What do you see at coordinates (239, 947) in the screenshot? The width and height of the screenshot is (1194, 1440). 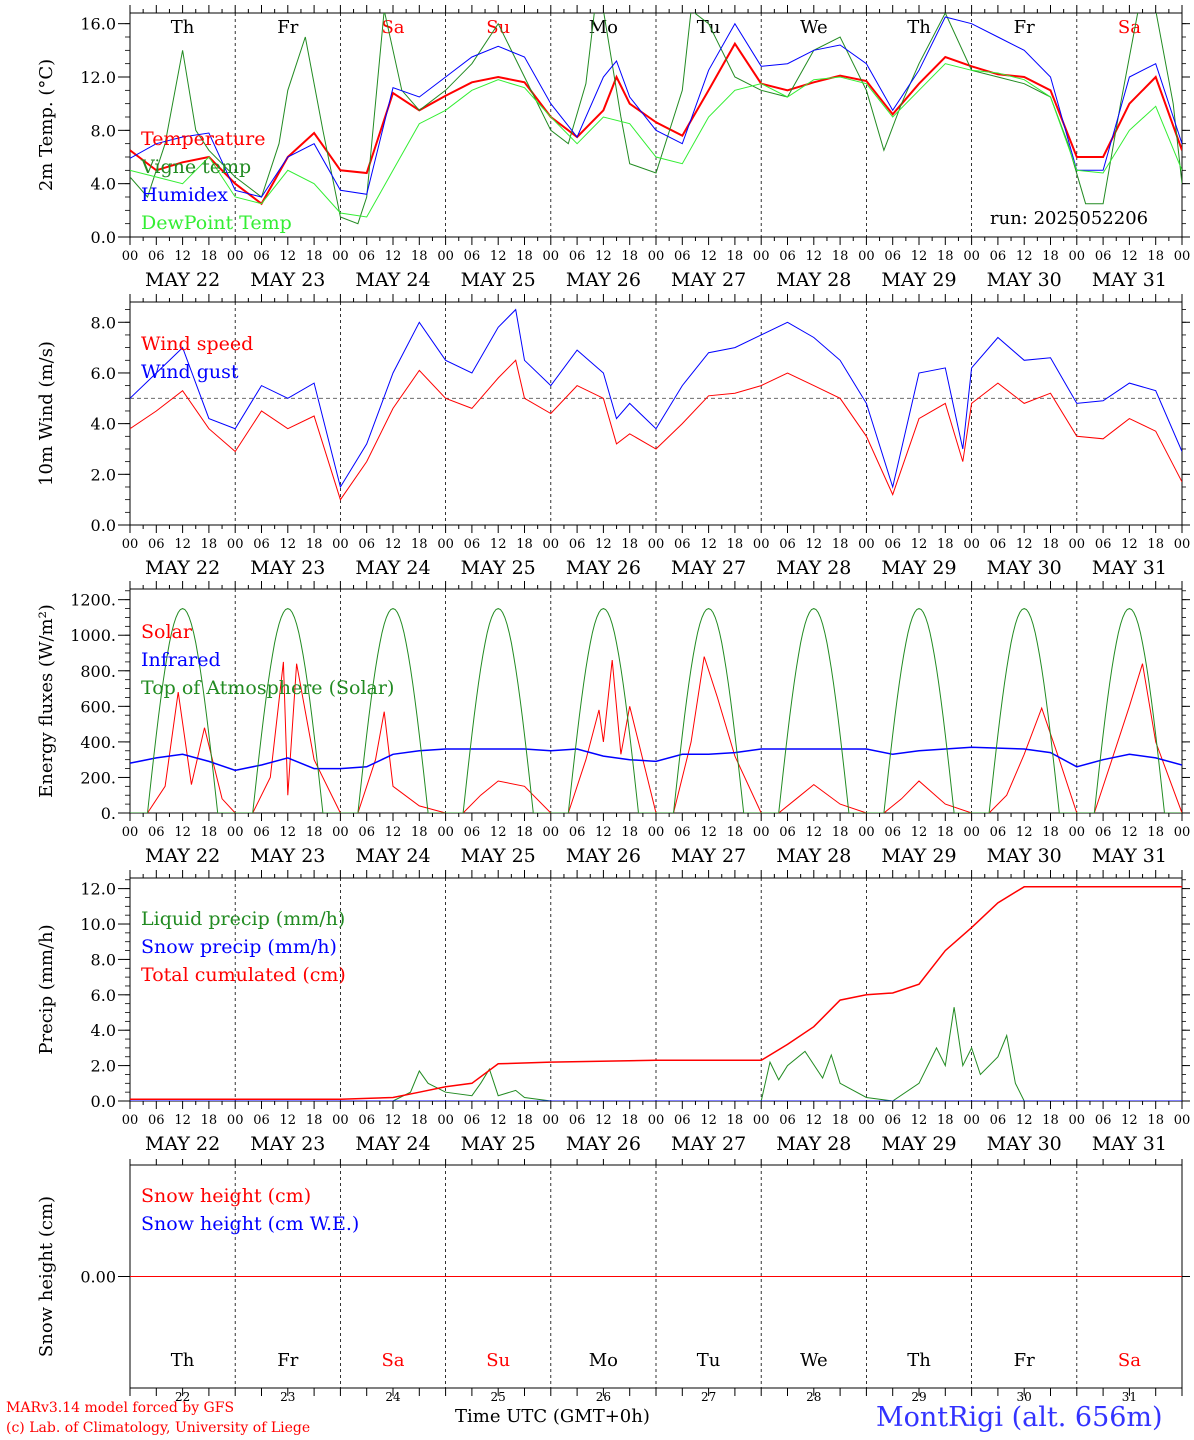 I see `legend-entry: Snow precip (mm/h)` at bounding box center [239, 947].